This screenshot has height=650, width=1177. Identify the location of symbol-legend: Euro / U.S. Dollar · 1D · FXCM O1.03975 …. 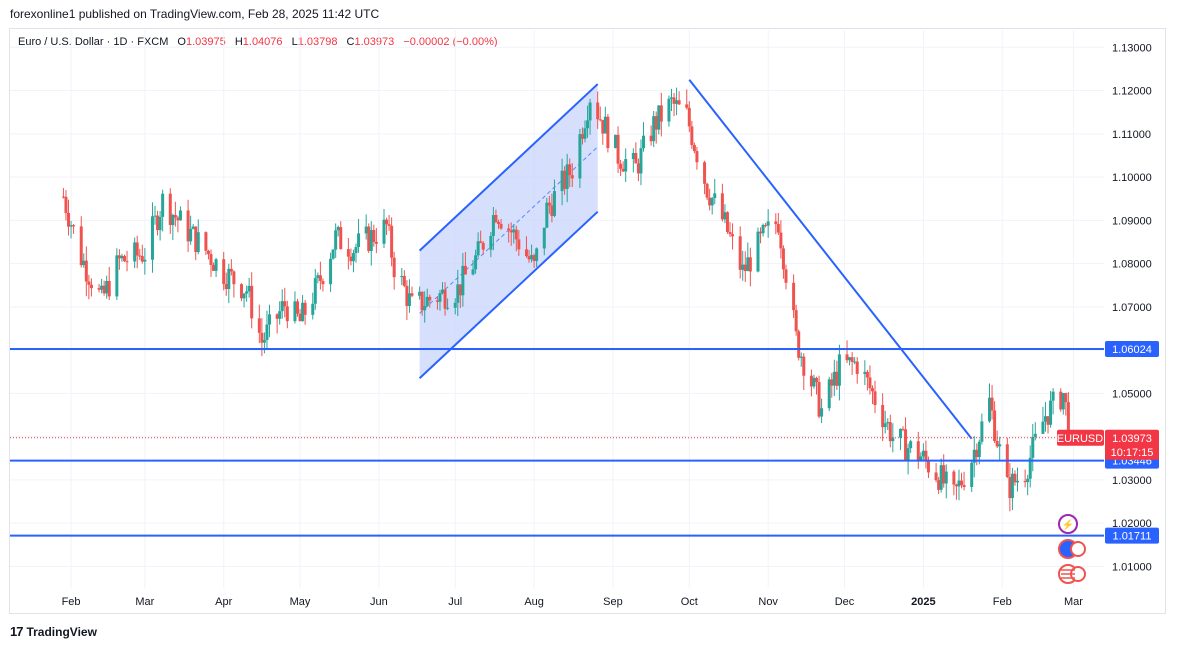
(258, 42).